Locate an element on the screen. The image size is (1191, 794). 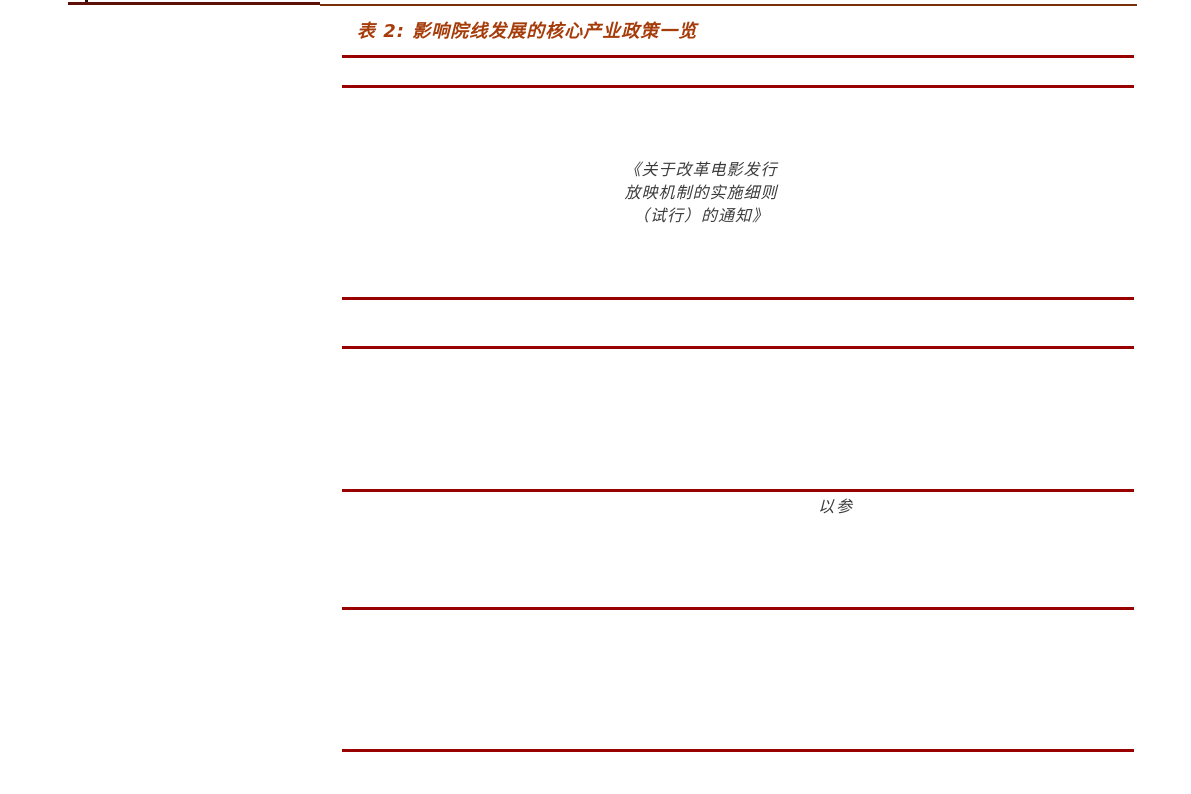
tab-edge-mark is located at coordinates (86, 1).